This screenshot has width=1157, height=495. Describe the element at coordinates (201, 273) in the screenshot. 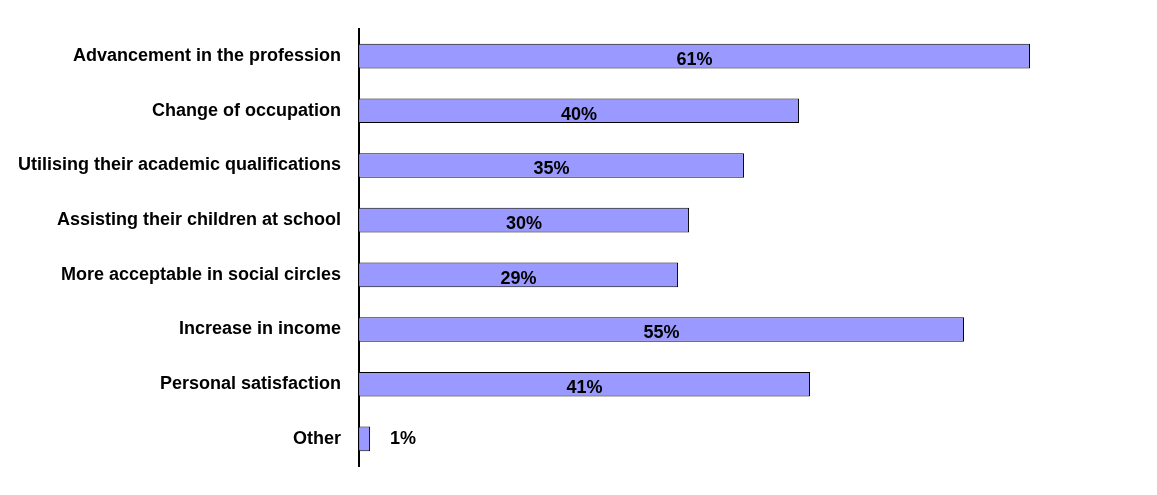

I see `y-tick-label: More acceptable in social circles` at that location.